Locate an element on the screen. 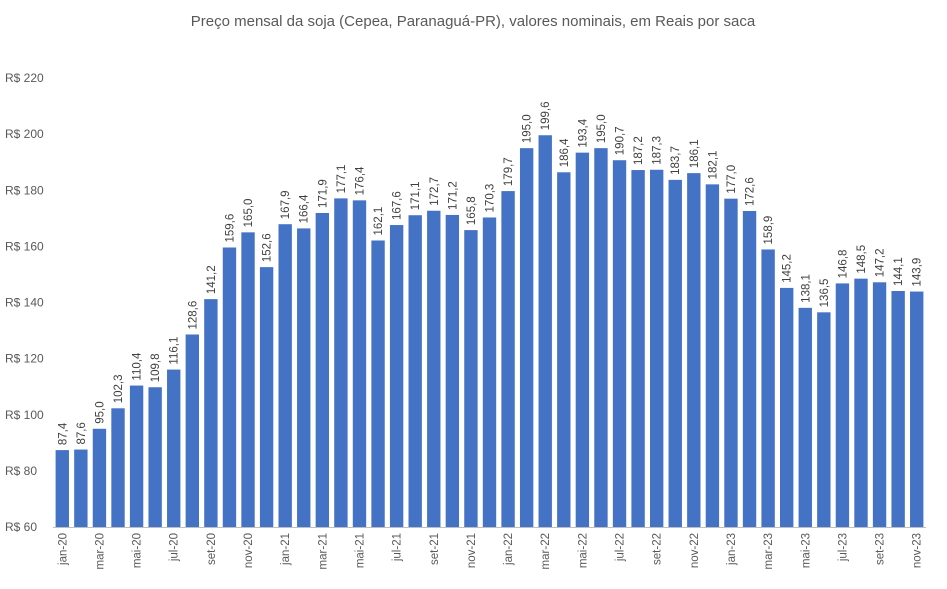  bar-value-label: 145,2 is located at coordinates (788, 268).